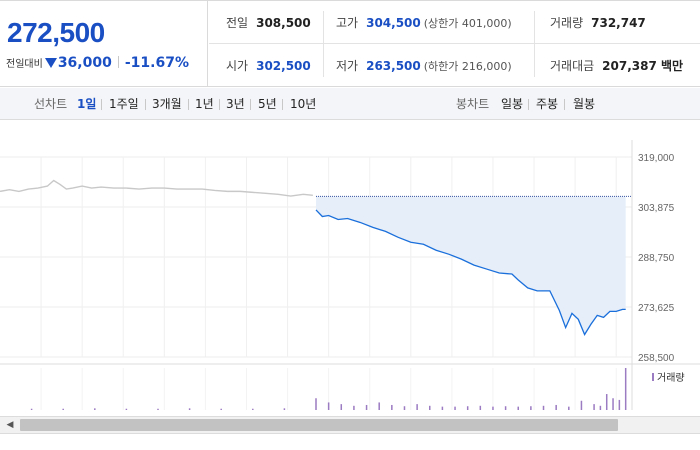 This screenshot has height=450, width=700. What do you see at coordinates (235, 104) in the screenshot?
I see `period-3y-button: 3년` at bounding box center [235, 104].